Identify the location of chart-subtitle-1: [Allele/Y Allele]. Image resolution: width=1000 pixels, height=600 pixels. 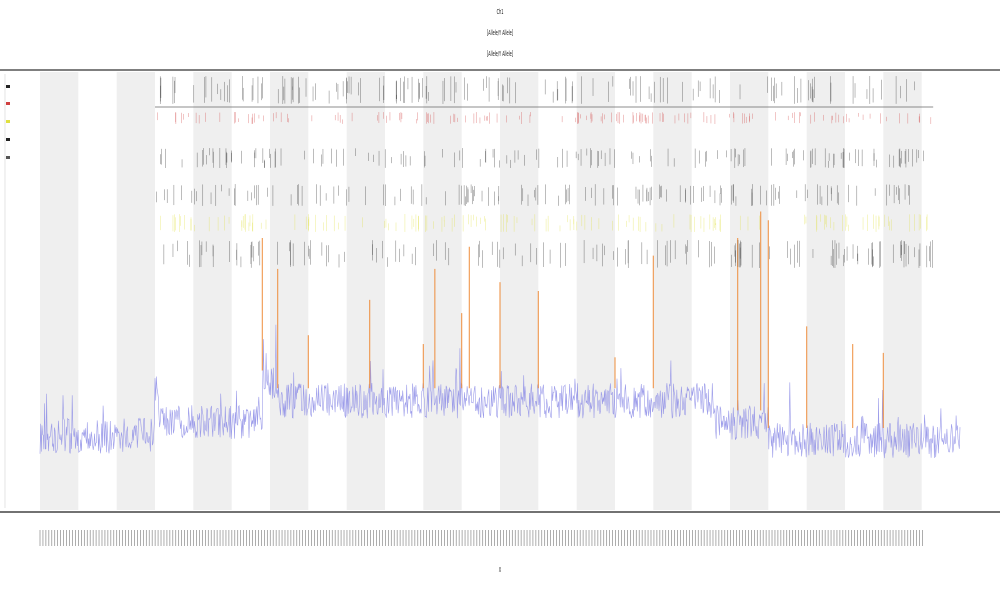
(500, 33).